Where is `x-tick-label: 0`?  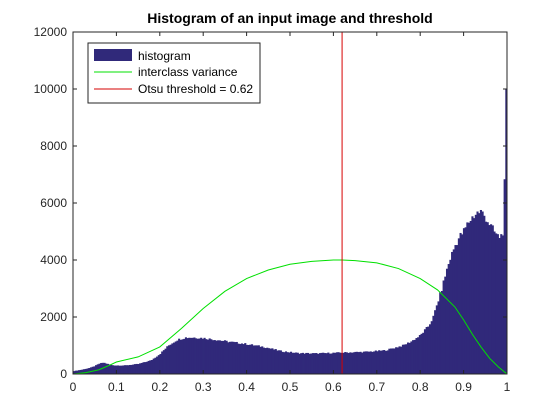
x-tick-label: 0 is located at coordinates (73, 387).